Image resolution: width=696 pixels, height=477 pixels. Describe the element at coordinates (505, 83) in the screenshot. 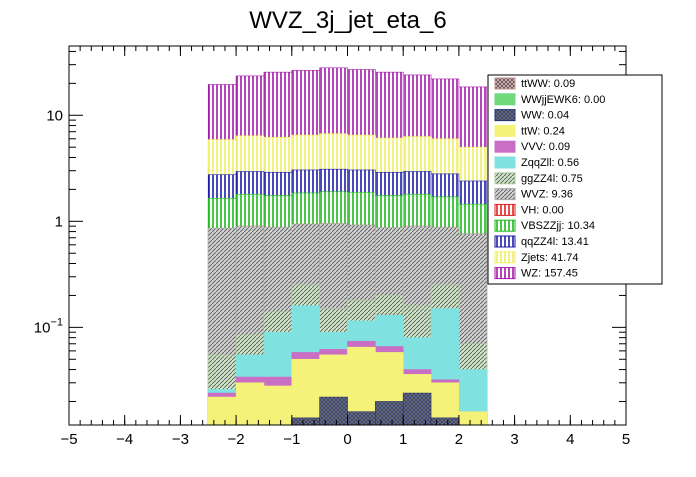

I see `legend-swatch-ttWW` at that location.